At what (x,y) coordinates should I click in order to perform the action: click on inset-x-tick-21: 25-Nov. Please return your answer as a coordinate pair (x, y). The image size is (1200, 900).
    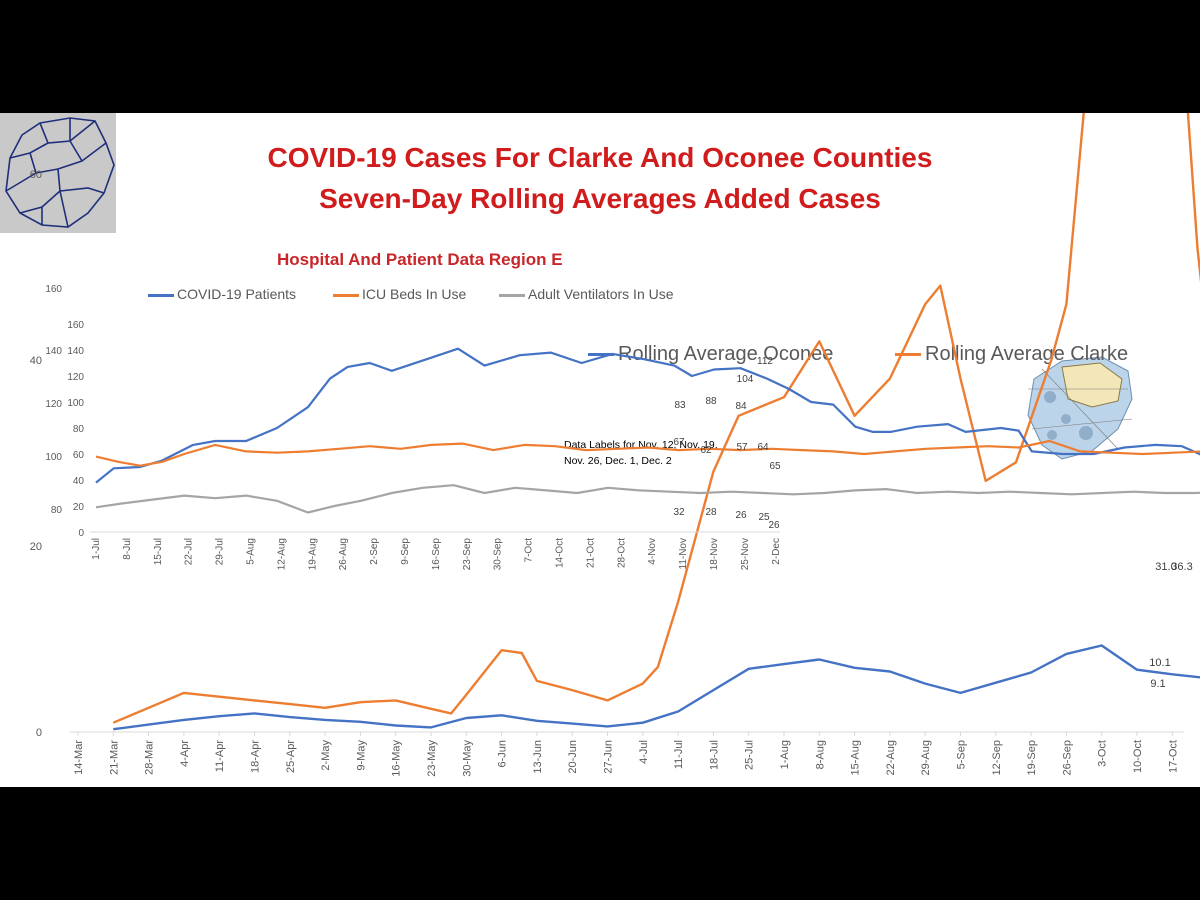
    Looking at the image, I should click on (745, 554).